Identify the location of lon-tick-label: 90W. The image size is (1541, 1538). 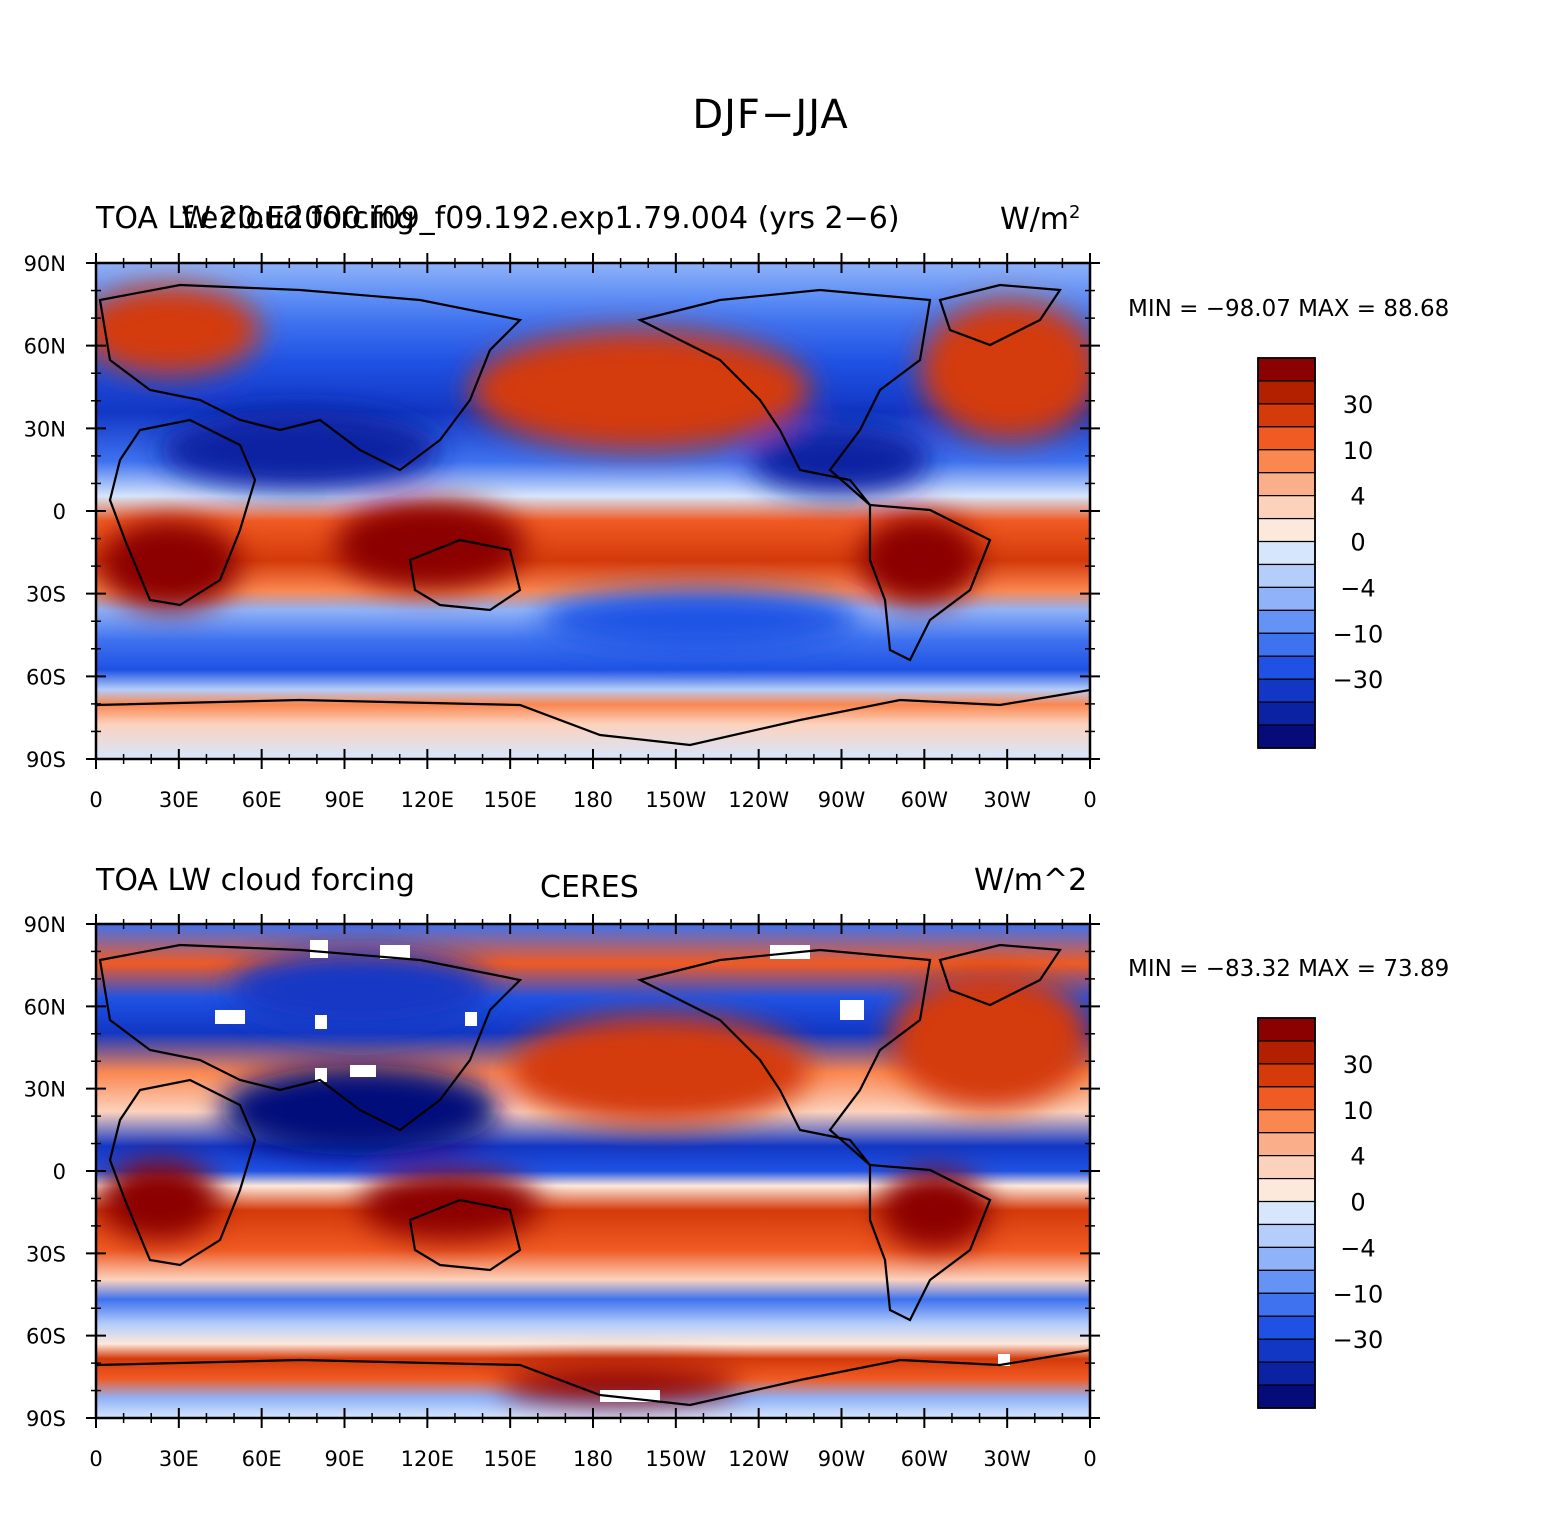
(842, 1459).